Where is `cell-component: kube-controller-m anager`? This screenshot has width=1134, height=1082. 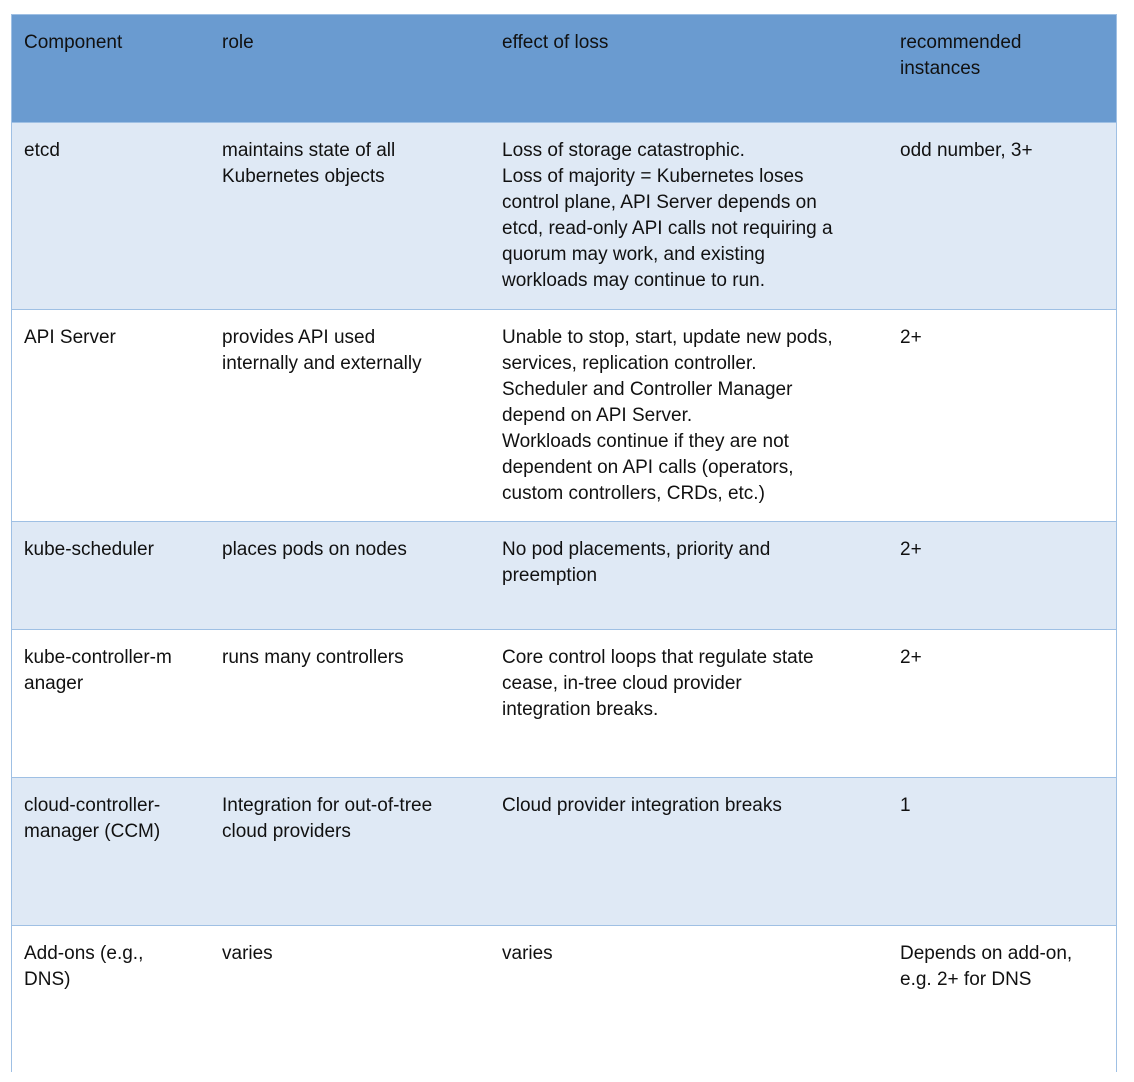 cell-component: kube-controller-m anager is located at coordinates (98, 670).